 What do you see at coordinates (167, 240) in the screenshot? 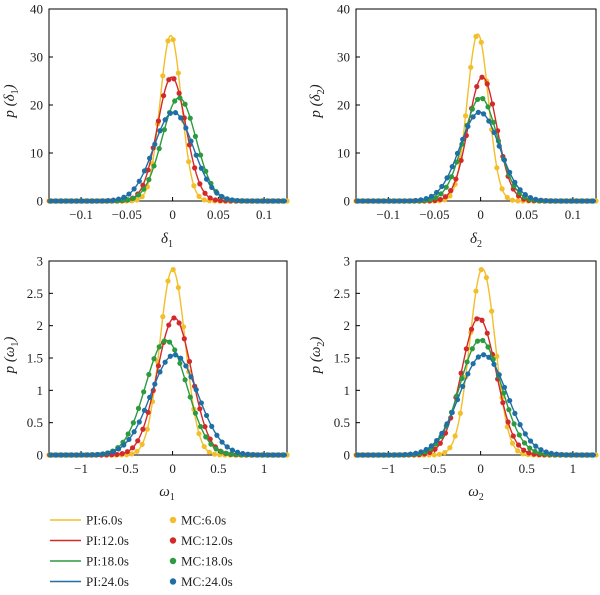
I see `panel-delta1-xlabel: δ1` at bounding box center [167, 240].